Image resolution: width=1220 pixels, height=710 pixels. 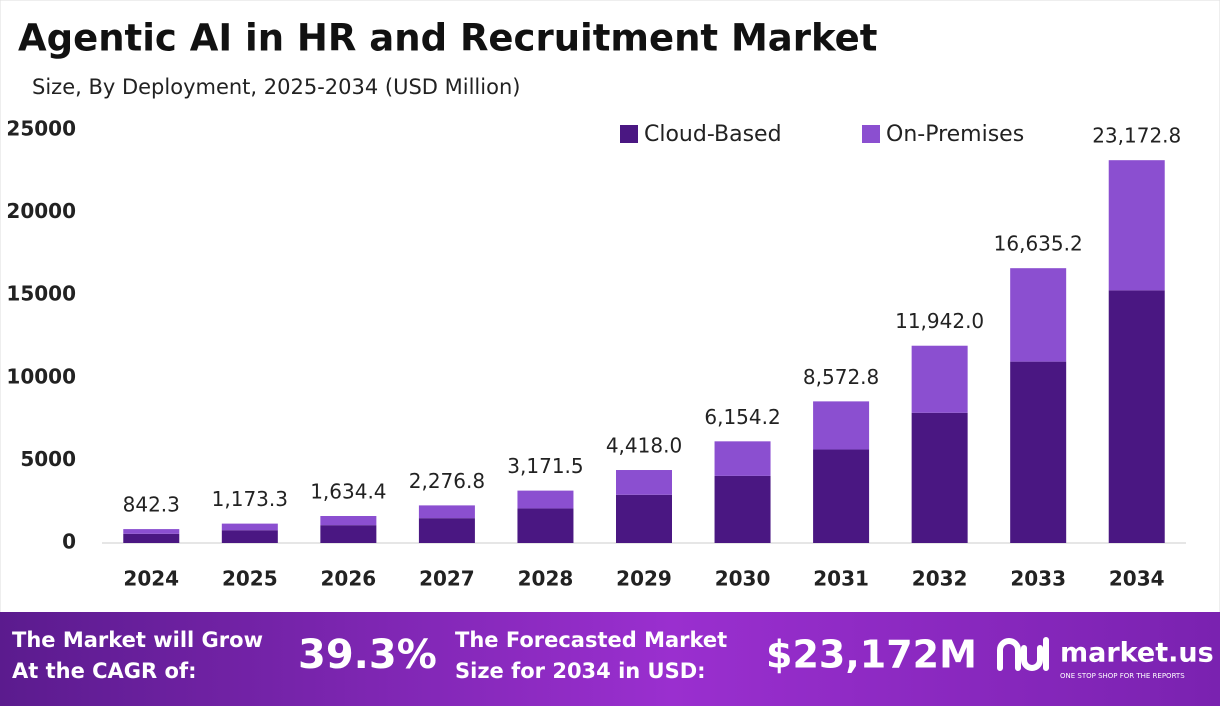 What do you see at coordinates (644, 446) in the screenshot?
I see `total-label: 4,418.0` at bounding box center [644, 446].